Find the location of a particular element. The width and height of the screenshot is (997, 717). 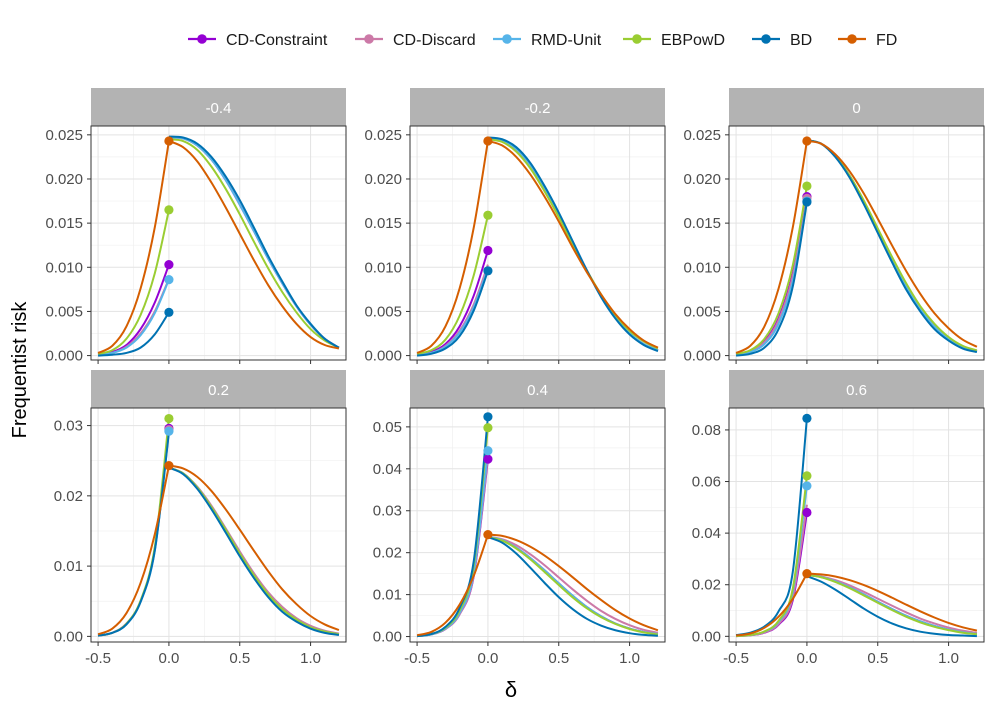

facet-strip-label: 0.2 is located at coordinates (218, 390).